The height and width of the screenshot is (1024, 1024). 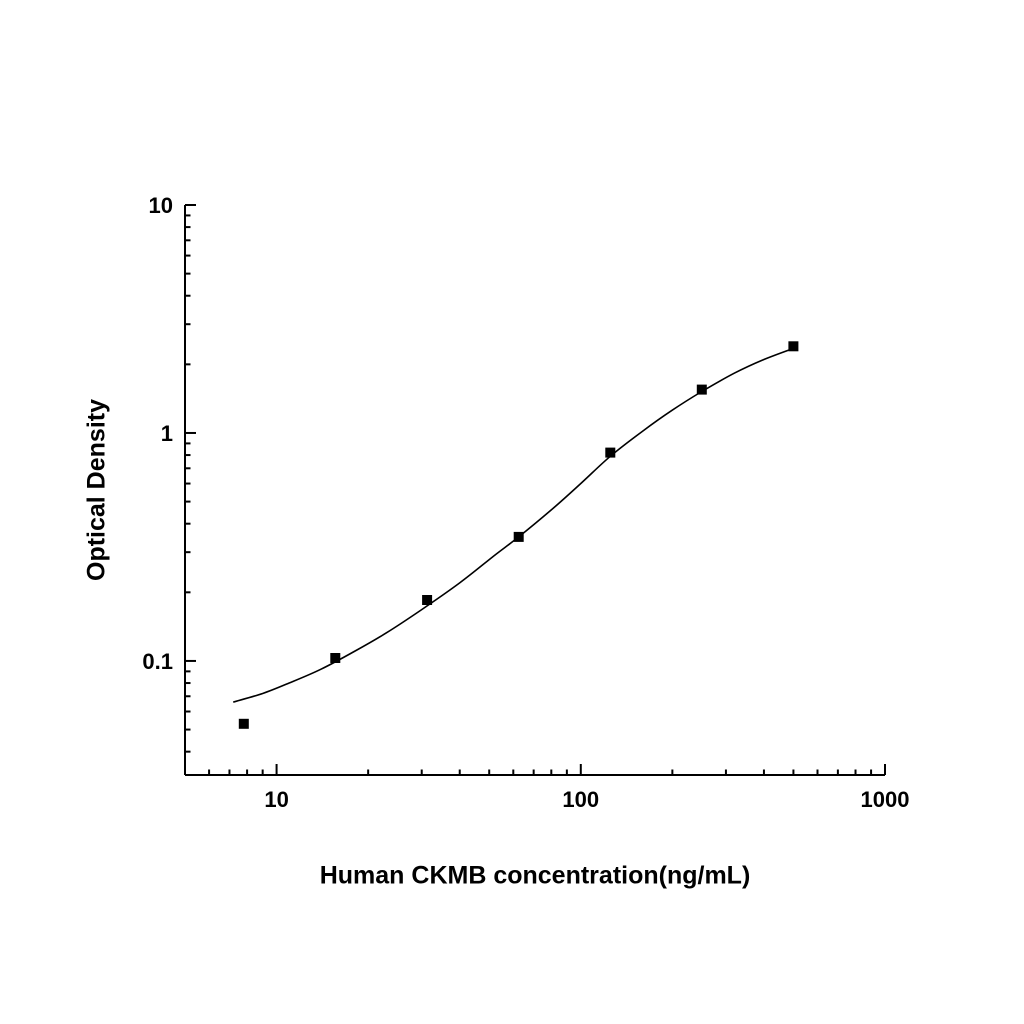 What do you see at coordinates (580, 799) in the screenshot?
I see `x-tick-label: 100` at bounding box center [580, 799].